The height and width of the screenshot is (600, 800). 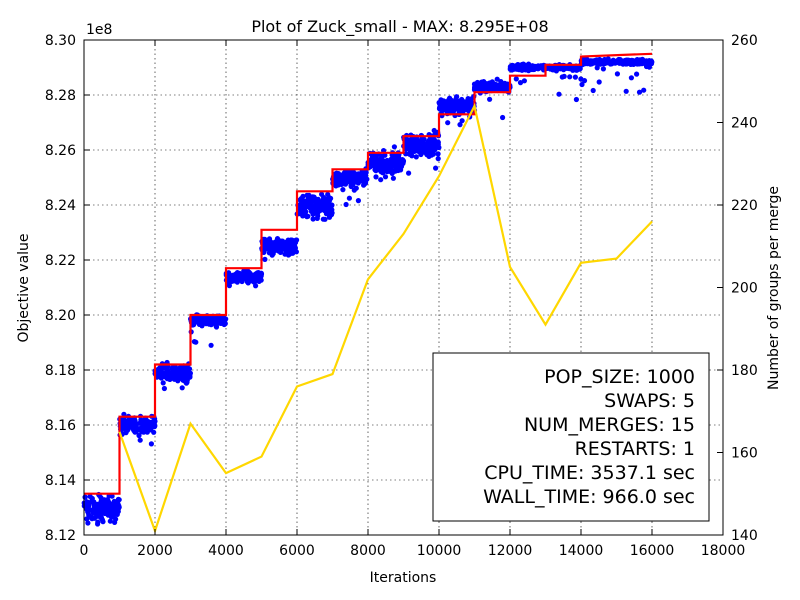 What do you see at coordinates (84, 551) in the screenshot?
I see `x-tick-label: 0` at bounding box center [84, 551].